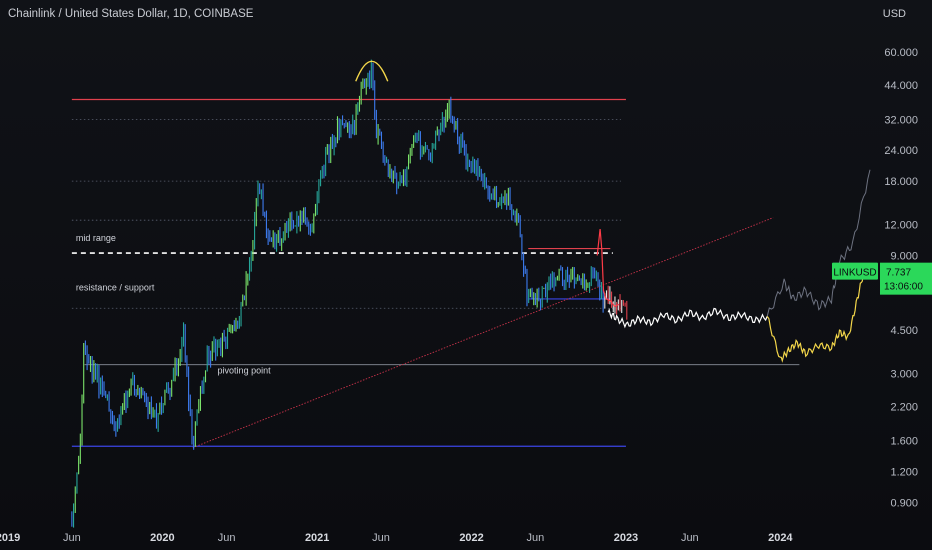  I want to click on y-tick-label: 3.000, so click(904, 374).